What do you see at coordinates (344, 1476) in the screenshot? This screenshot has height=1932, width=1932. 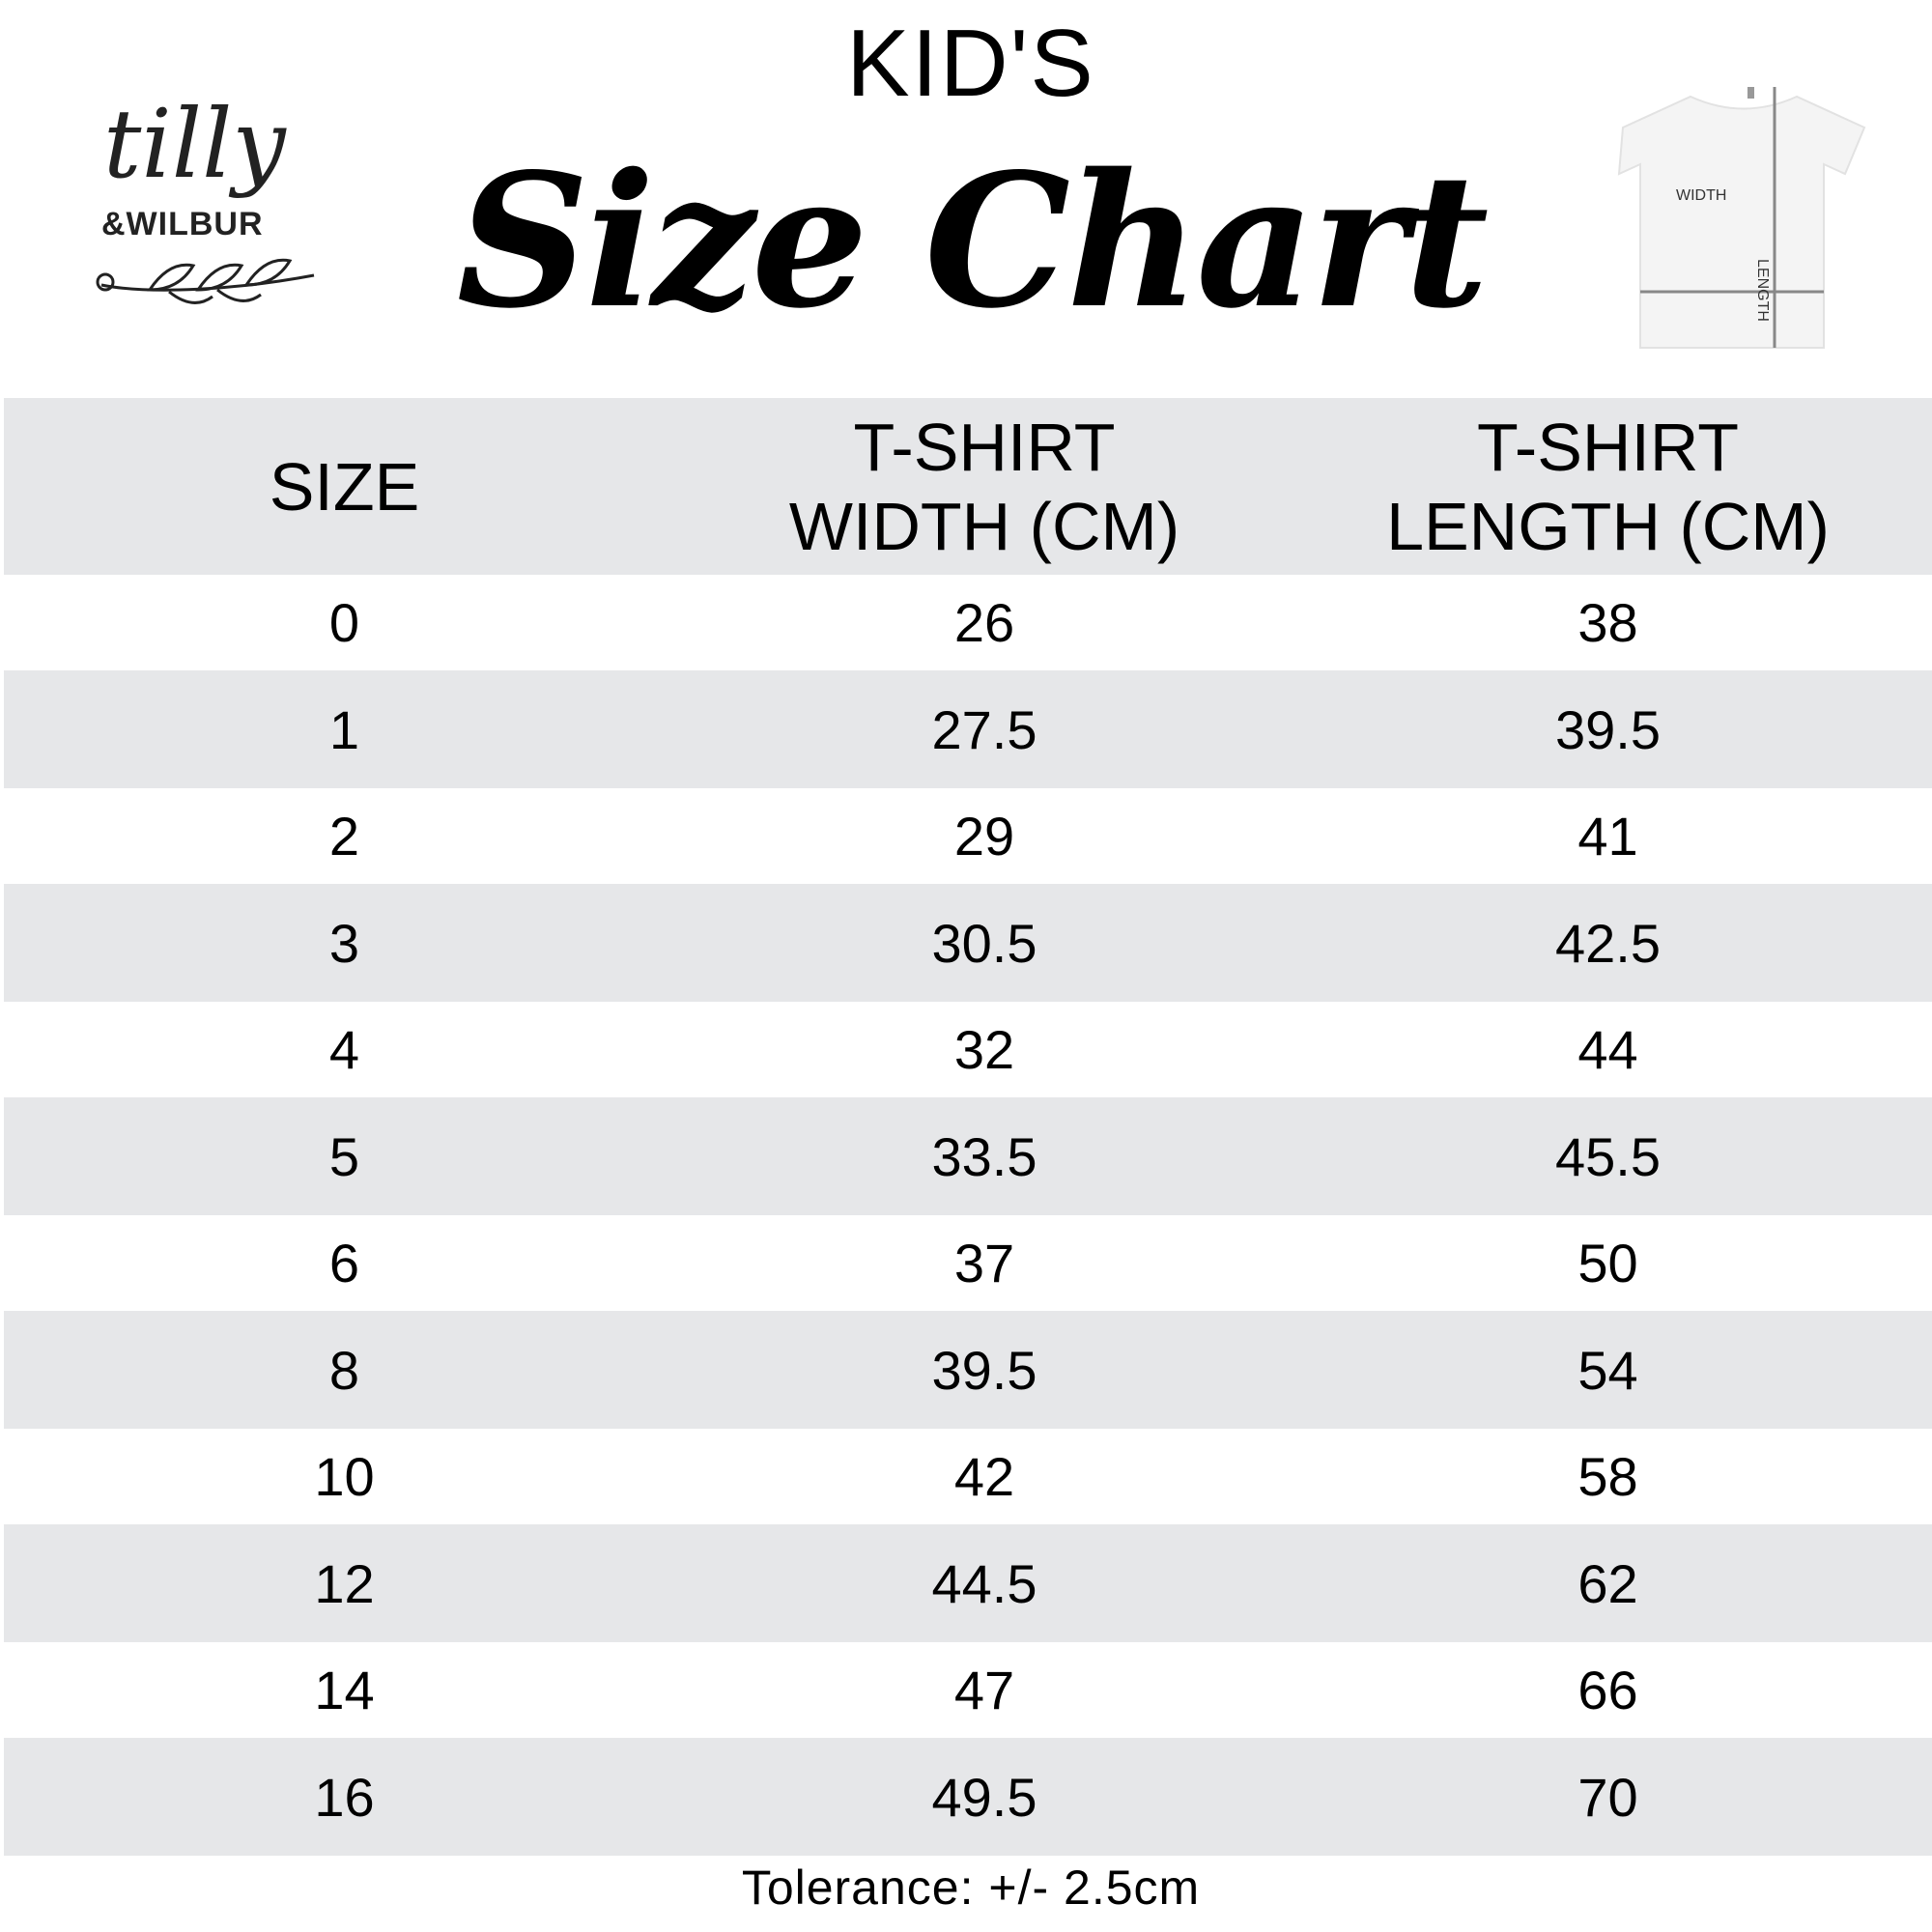 I see `size-cell: 10` at bounding box center [344, 1476].